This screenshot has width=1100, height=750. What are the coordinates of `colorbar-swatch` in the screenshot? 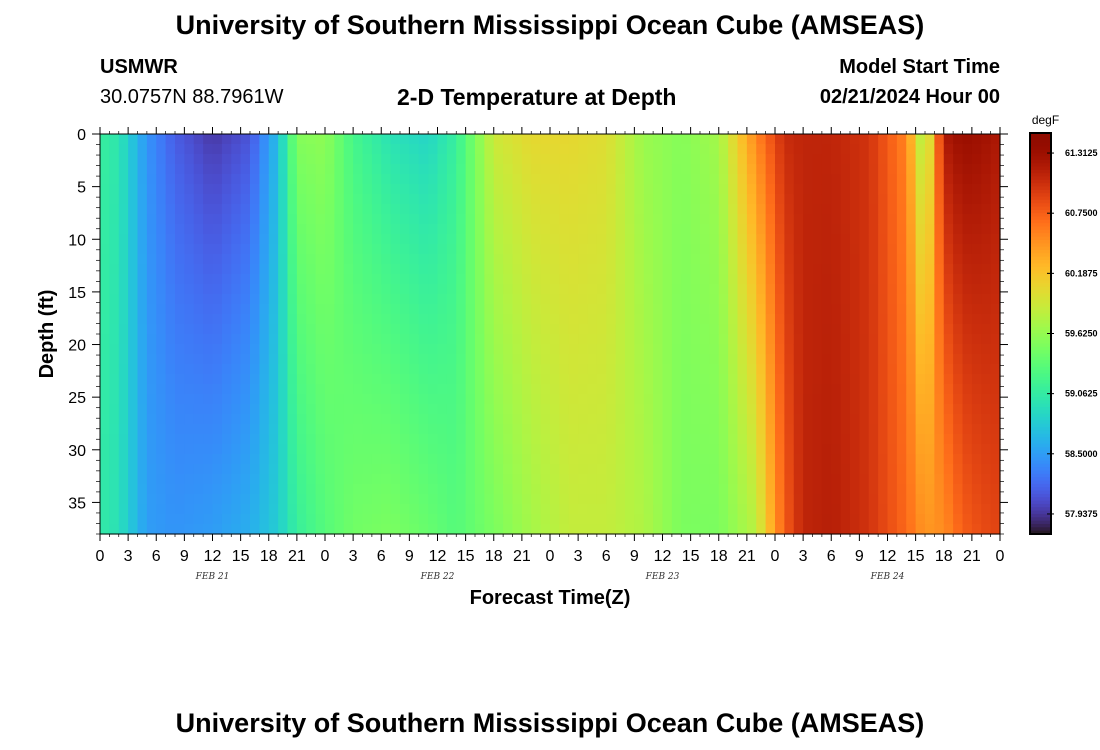 It's located at (1040, 272).